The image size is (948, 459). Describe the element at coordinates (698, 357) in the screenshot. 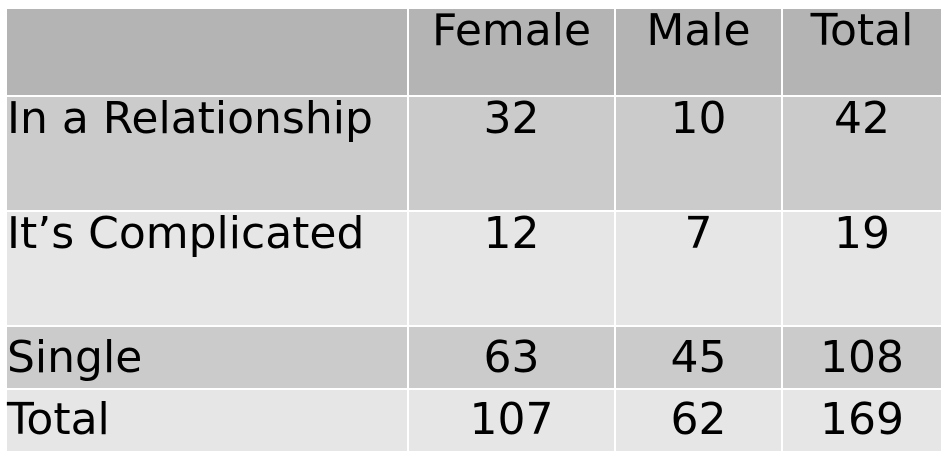

I see `cell-single-male: 45` at that location.